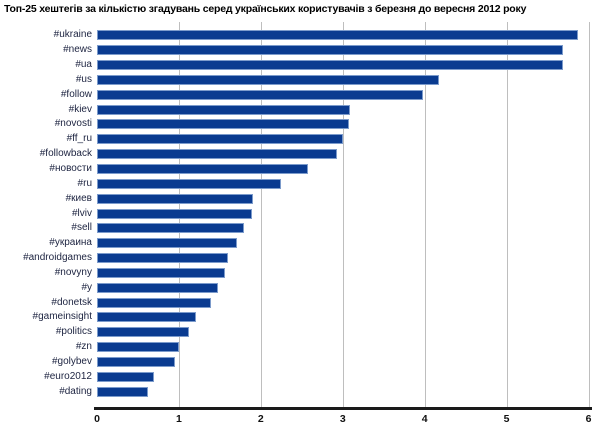 The image size is (604, 429). I want to click on bar-row: #follow, so click(294, 94).